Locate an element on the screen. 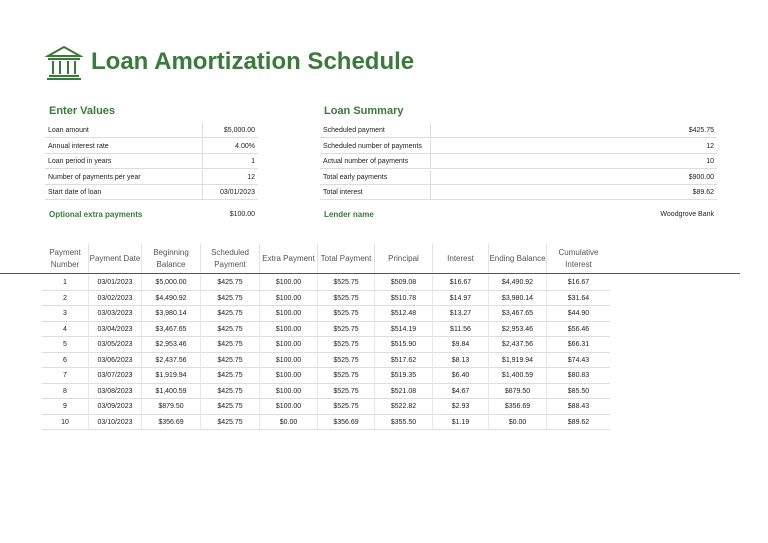 The width and height of the screenshot is (768, 543). field-label: Annual interest rate is located at coordinates (123, 146).